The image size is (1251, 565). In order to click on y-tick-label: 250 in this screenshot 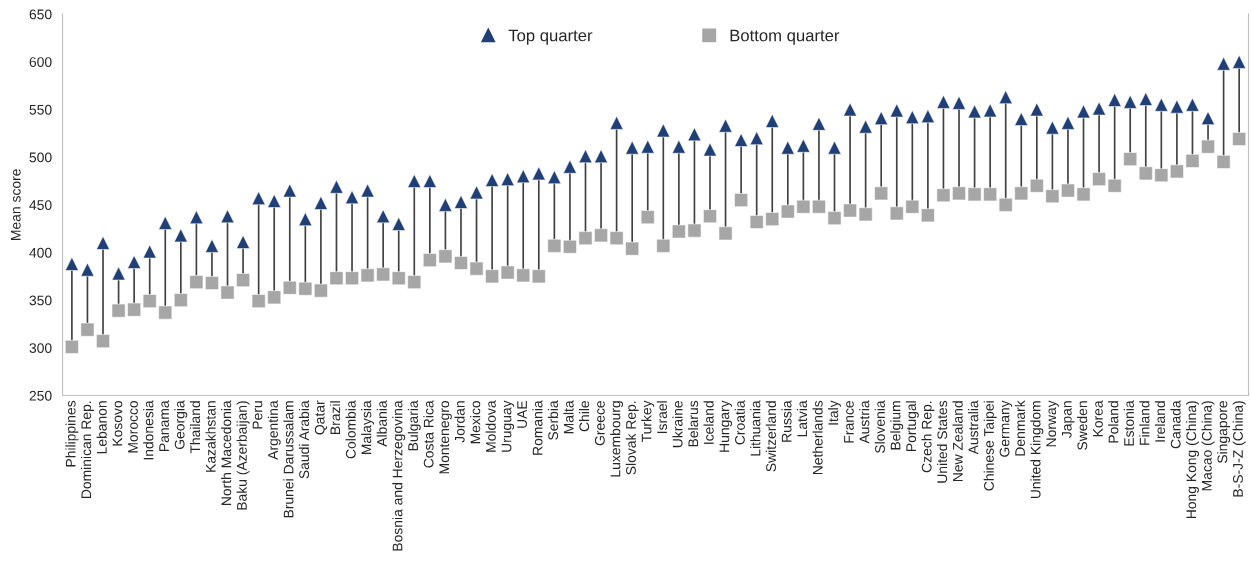, I will do `click(40, 395)`.